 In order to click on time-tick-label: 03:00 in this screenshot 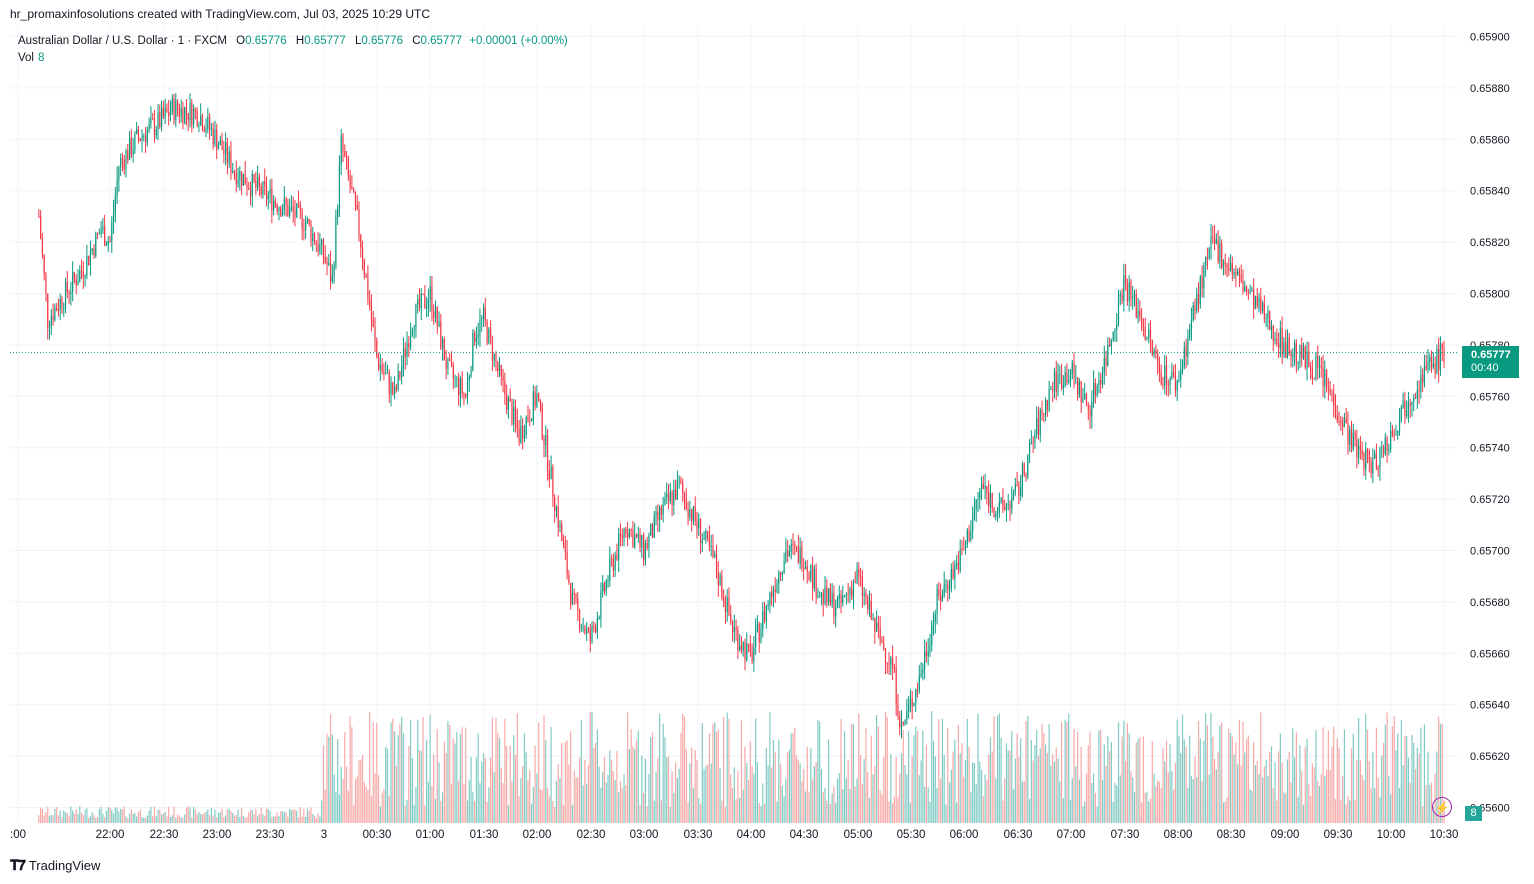, I will do `click(644, 835)`.